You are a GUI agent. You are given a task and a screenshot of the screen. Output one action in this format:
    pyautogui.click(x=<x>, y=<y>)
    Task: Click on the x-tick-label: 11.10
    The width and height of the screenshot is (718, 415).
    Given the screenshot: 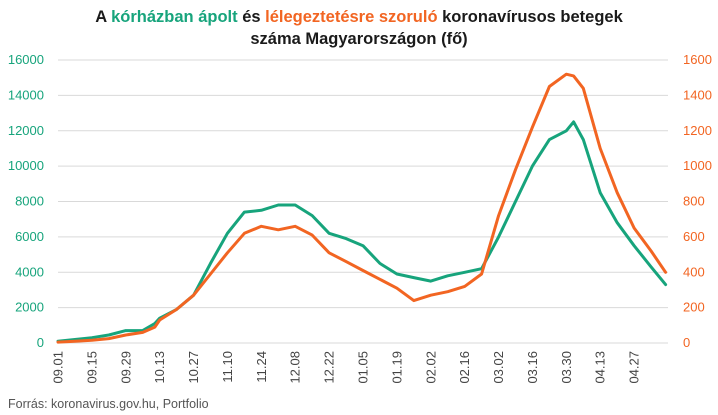 What is the action you would take?
    pyautogui.click(x=227, y=367)
    